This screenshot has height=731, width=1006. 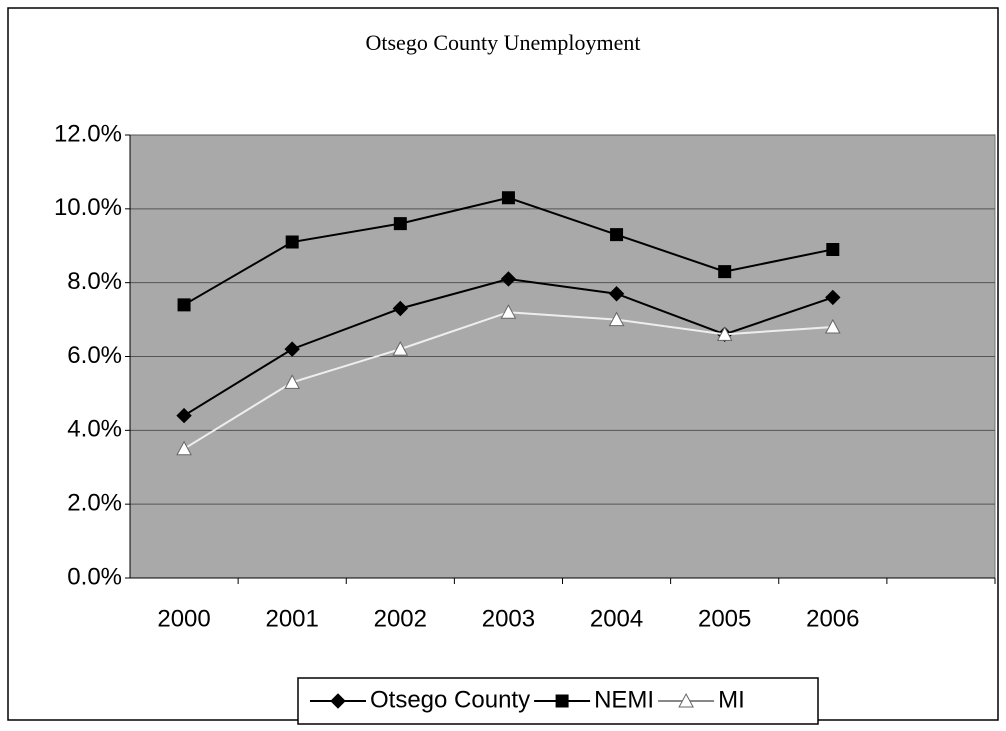 I want to click on legend-label: Otsego County, so click(x=450, y=699).